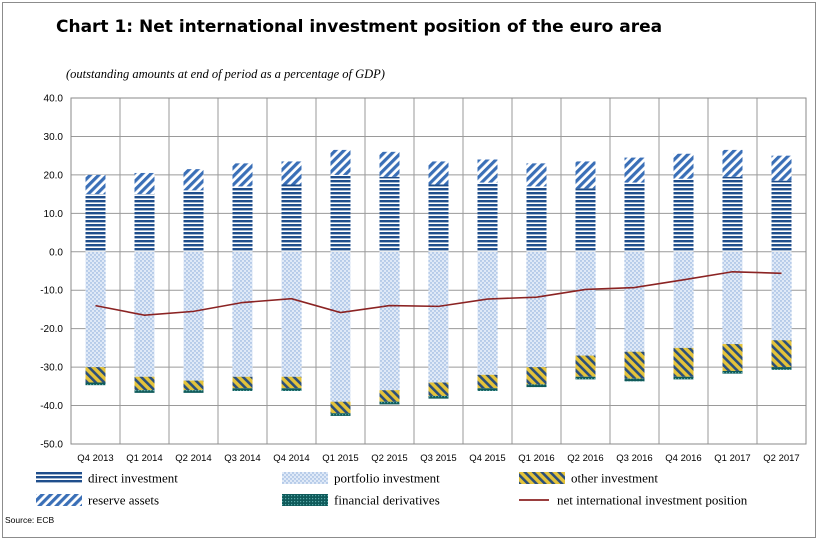 The width and height of the screenshot is (820, 542). Describe the element at coordinates (683, 458) in the screenshot. I see `x-tick-label: Q4 2016` at that location.